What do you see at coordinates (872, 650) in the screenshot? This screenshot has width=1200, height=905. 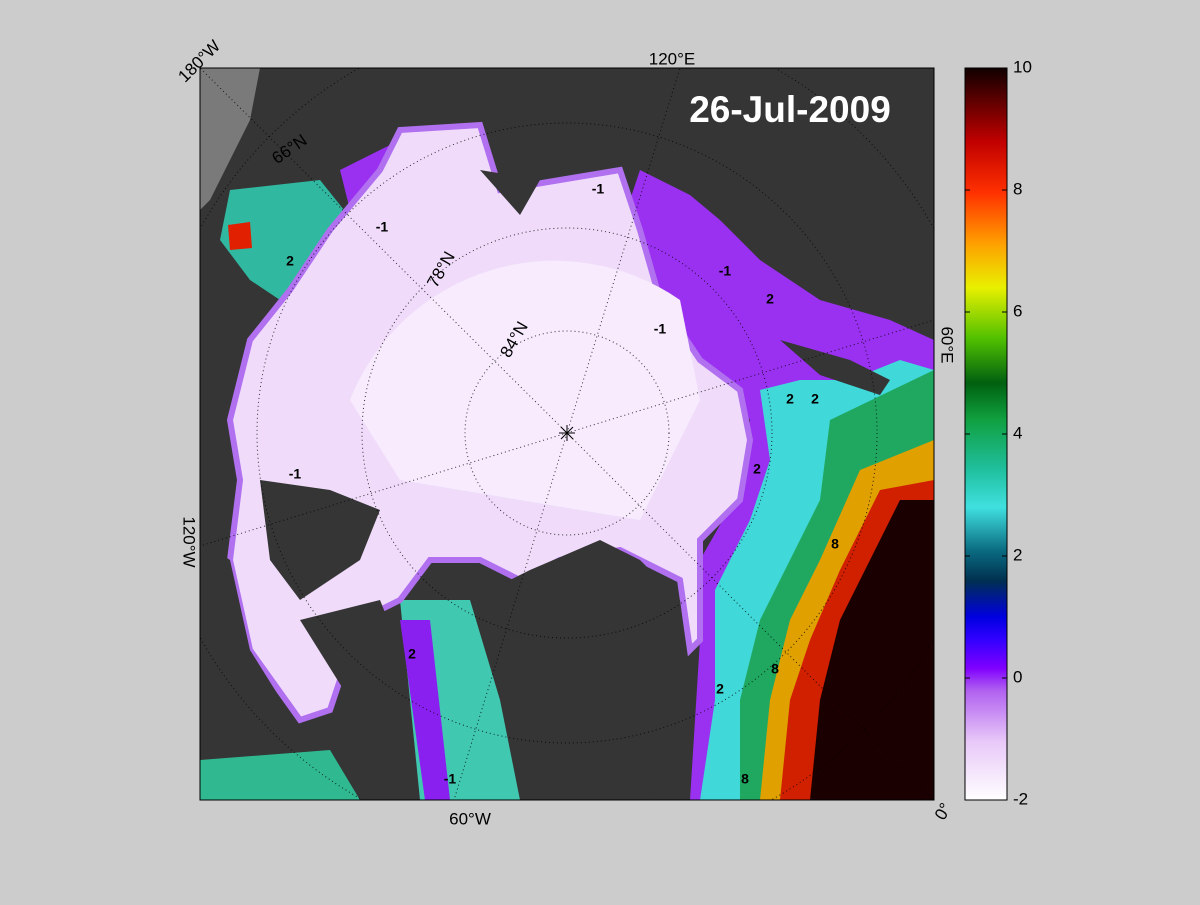 I see `ocean-dark` at bounding box center [872, 650].